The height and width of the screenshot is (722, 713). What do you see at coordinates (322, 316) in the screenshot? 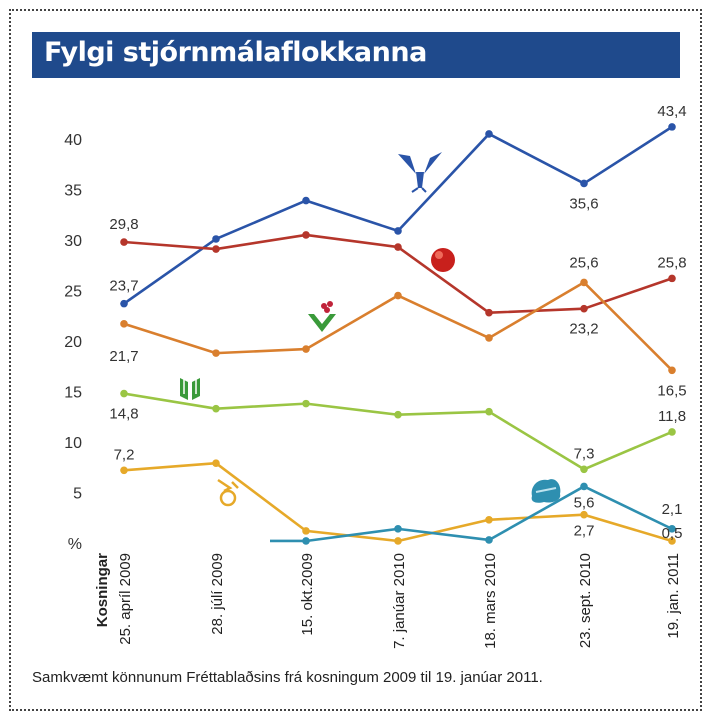
I see `progressive-party-icon` at bounding box center [322, 316].